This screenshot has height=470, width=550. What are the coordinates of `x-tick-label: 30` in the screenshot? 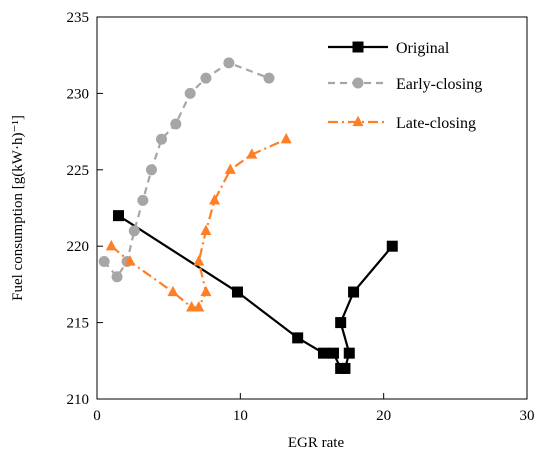 It's located at (527, 416).